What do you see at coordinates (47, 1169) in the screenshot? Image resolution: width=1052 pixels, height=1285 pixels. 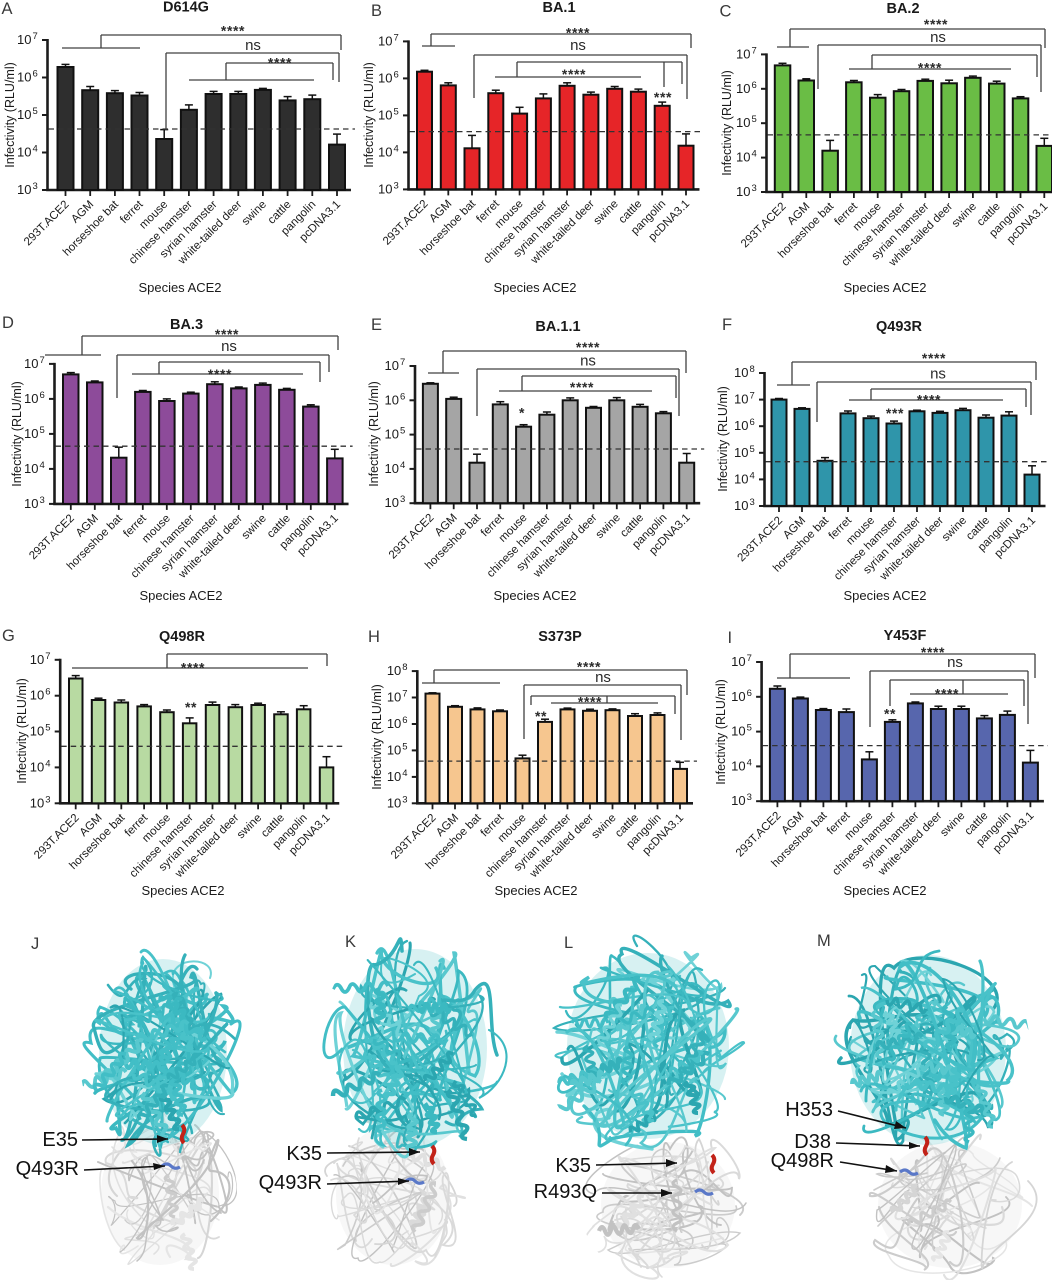 I see `svg-text: Q493R` at bounding box center [47, 1169].